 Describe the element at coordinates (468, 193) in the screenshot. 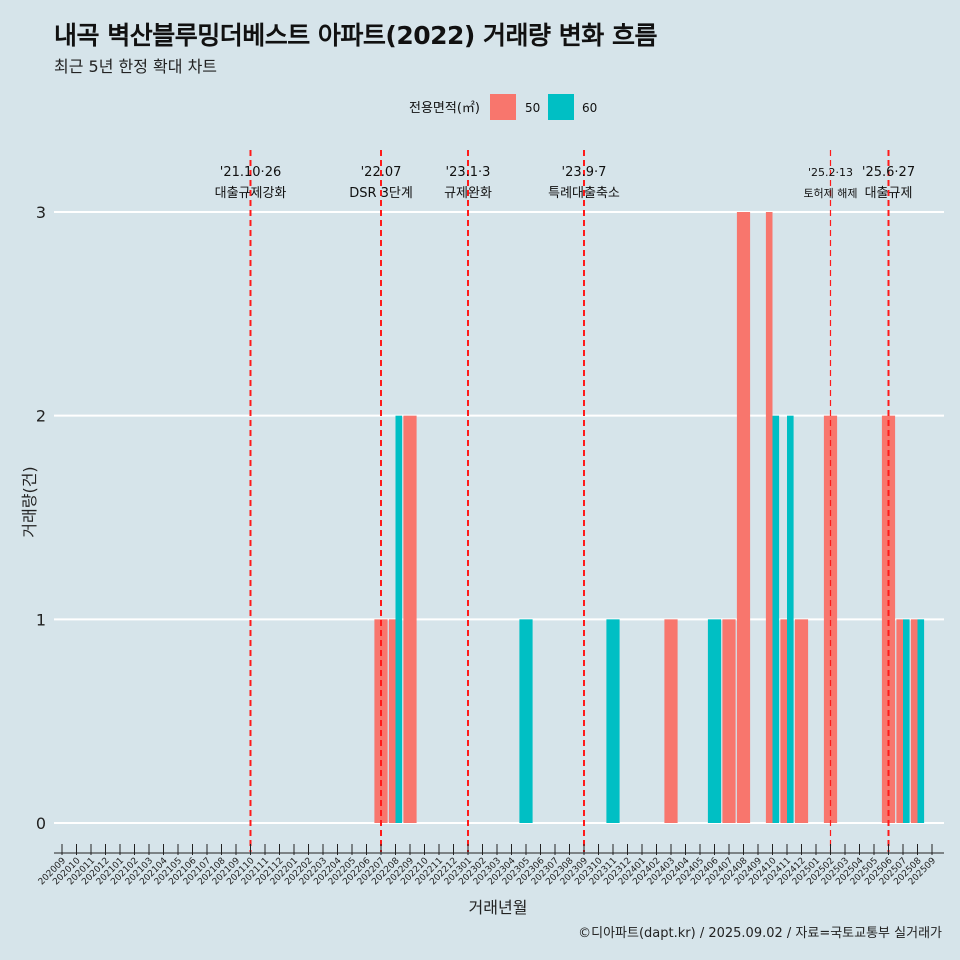

I see `event-label-202301: 규제완화` at that location.